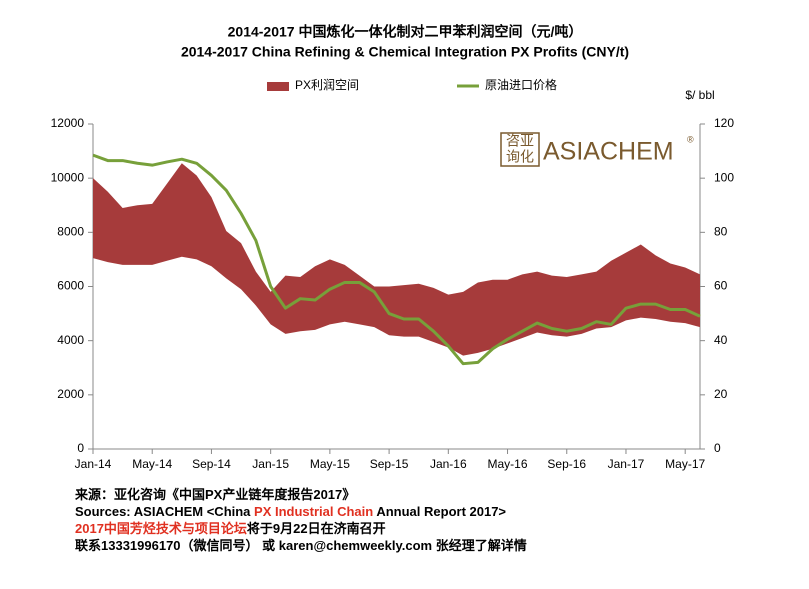 The width and height of the screenshot is (809, 589). Describe the element at coordinates (164, 511) in the screenshot. I see `footer-text: Sources: ASIACHEM <China` at that location.